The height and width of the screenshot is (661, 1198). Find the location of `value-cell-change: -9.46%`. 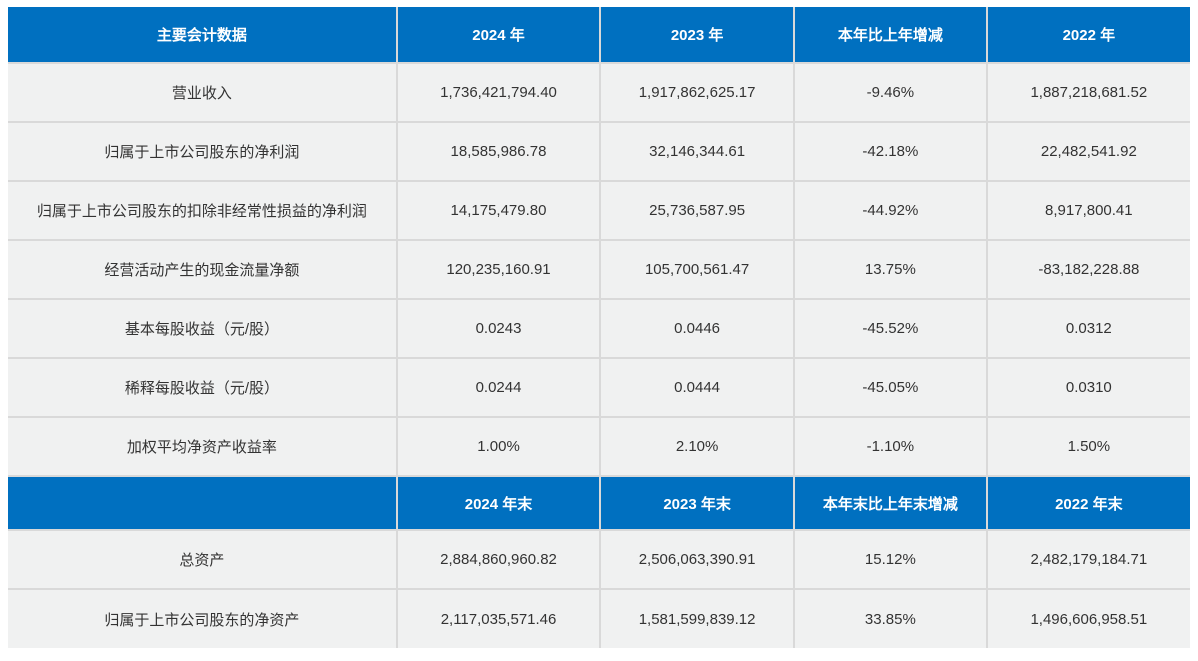

value-cell-change: -9.46% is located at coordinates (890, 92).